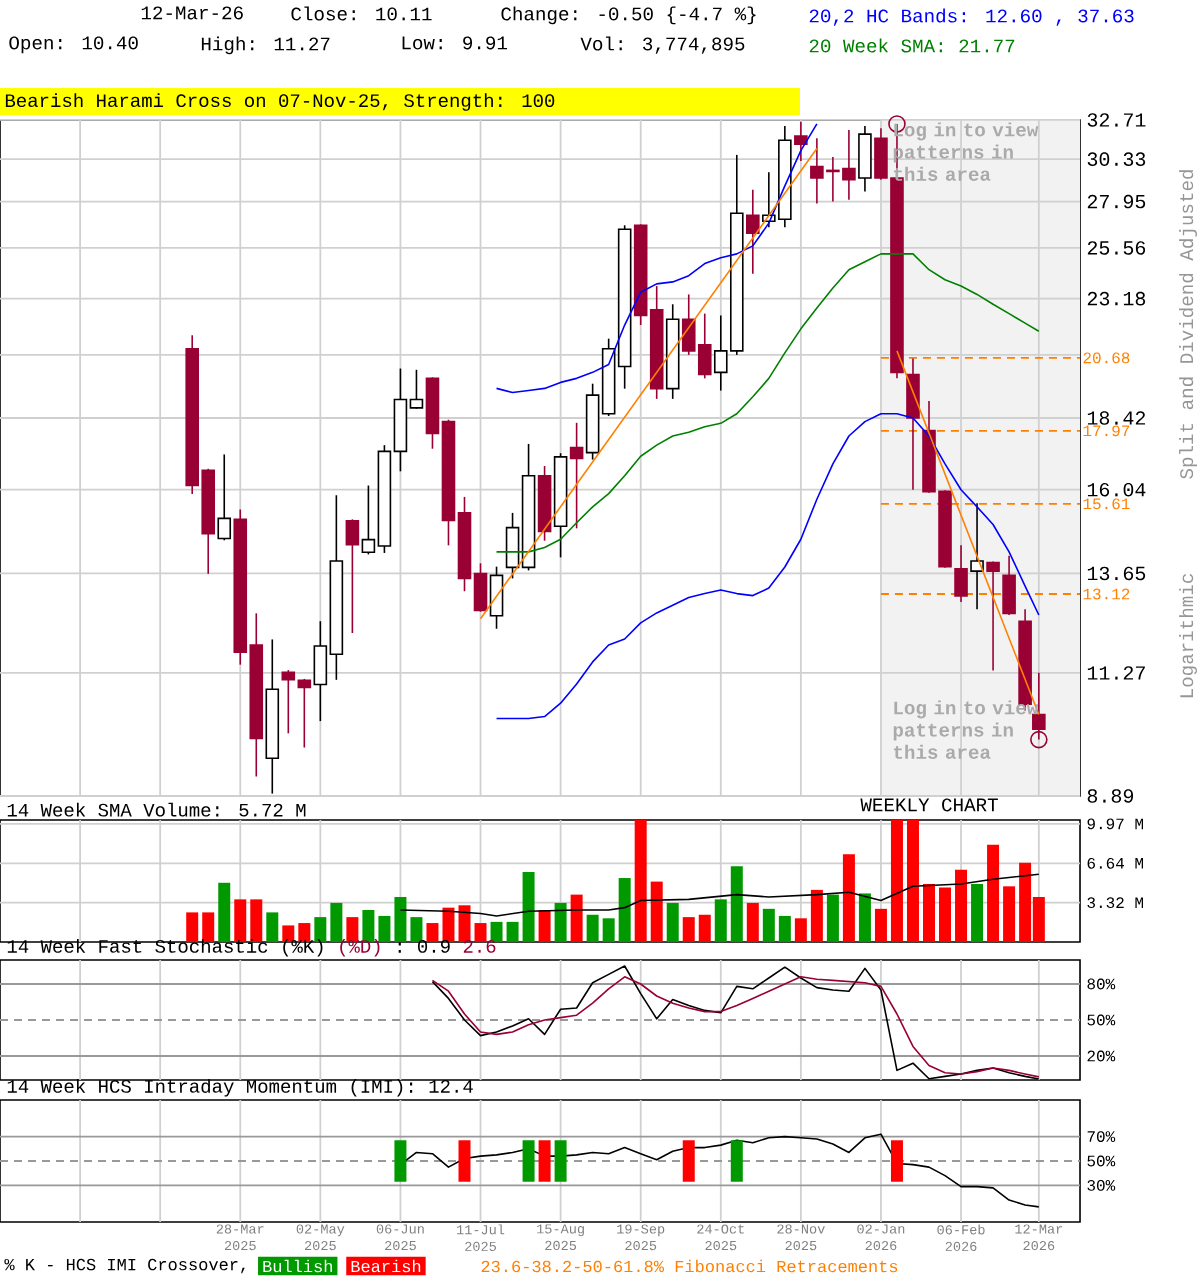  I want to click on y-axis-title: Split and Dividend Adjusted, so click(1188, 324).